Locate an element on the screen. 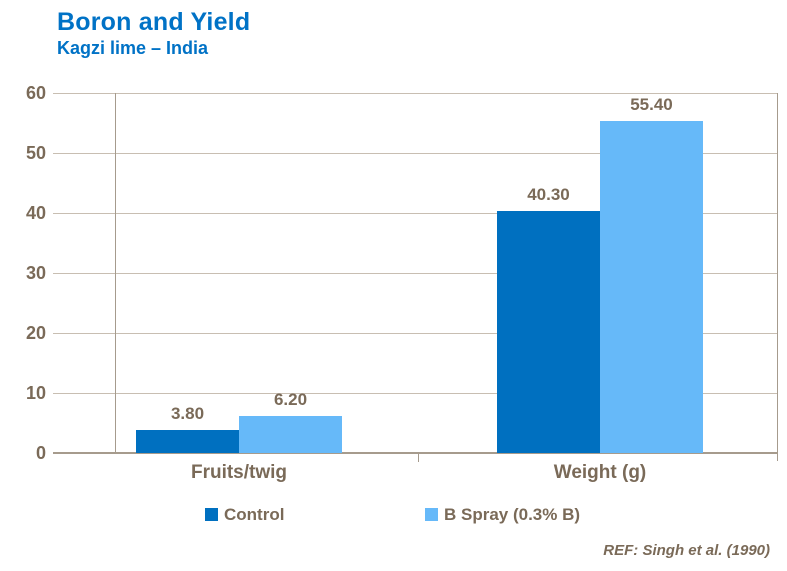  category-divider-tick is located at coordinates (418, 457).